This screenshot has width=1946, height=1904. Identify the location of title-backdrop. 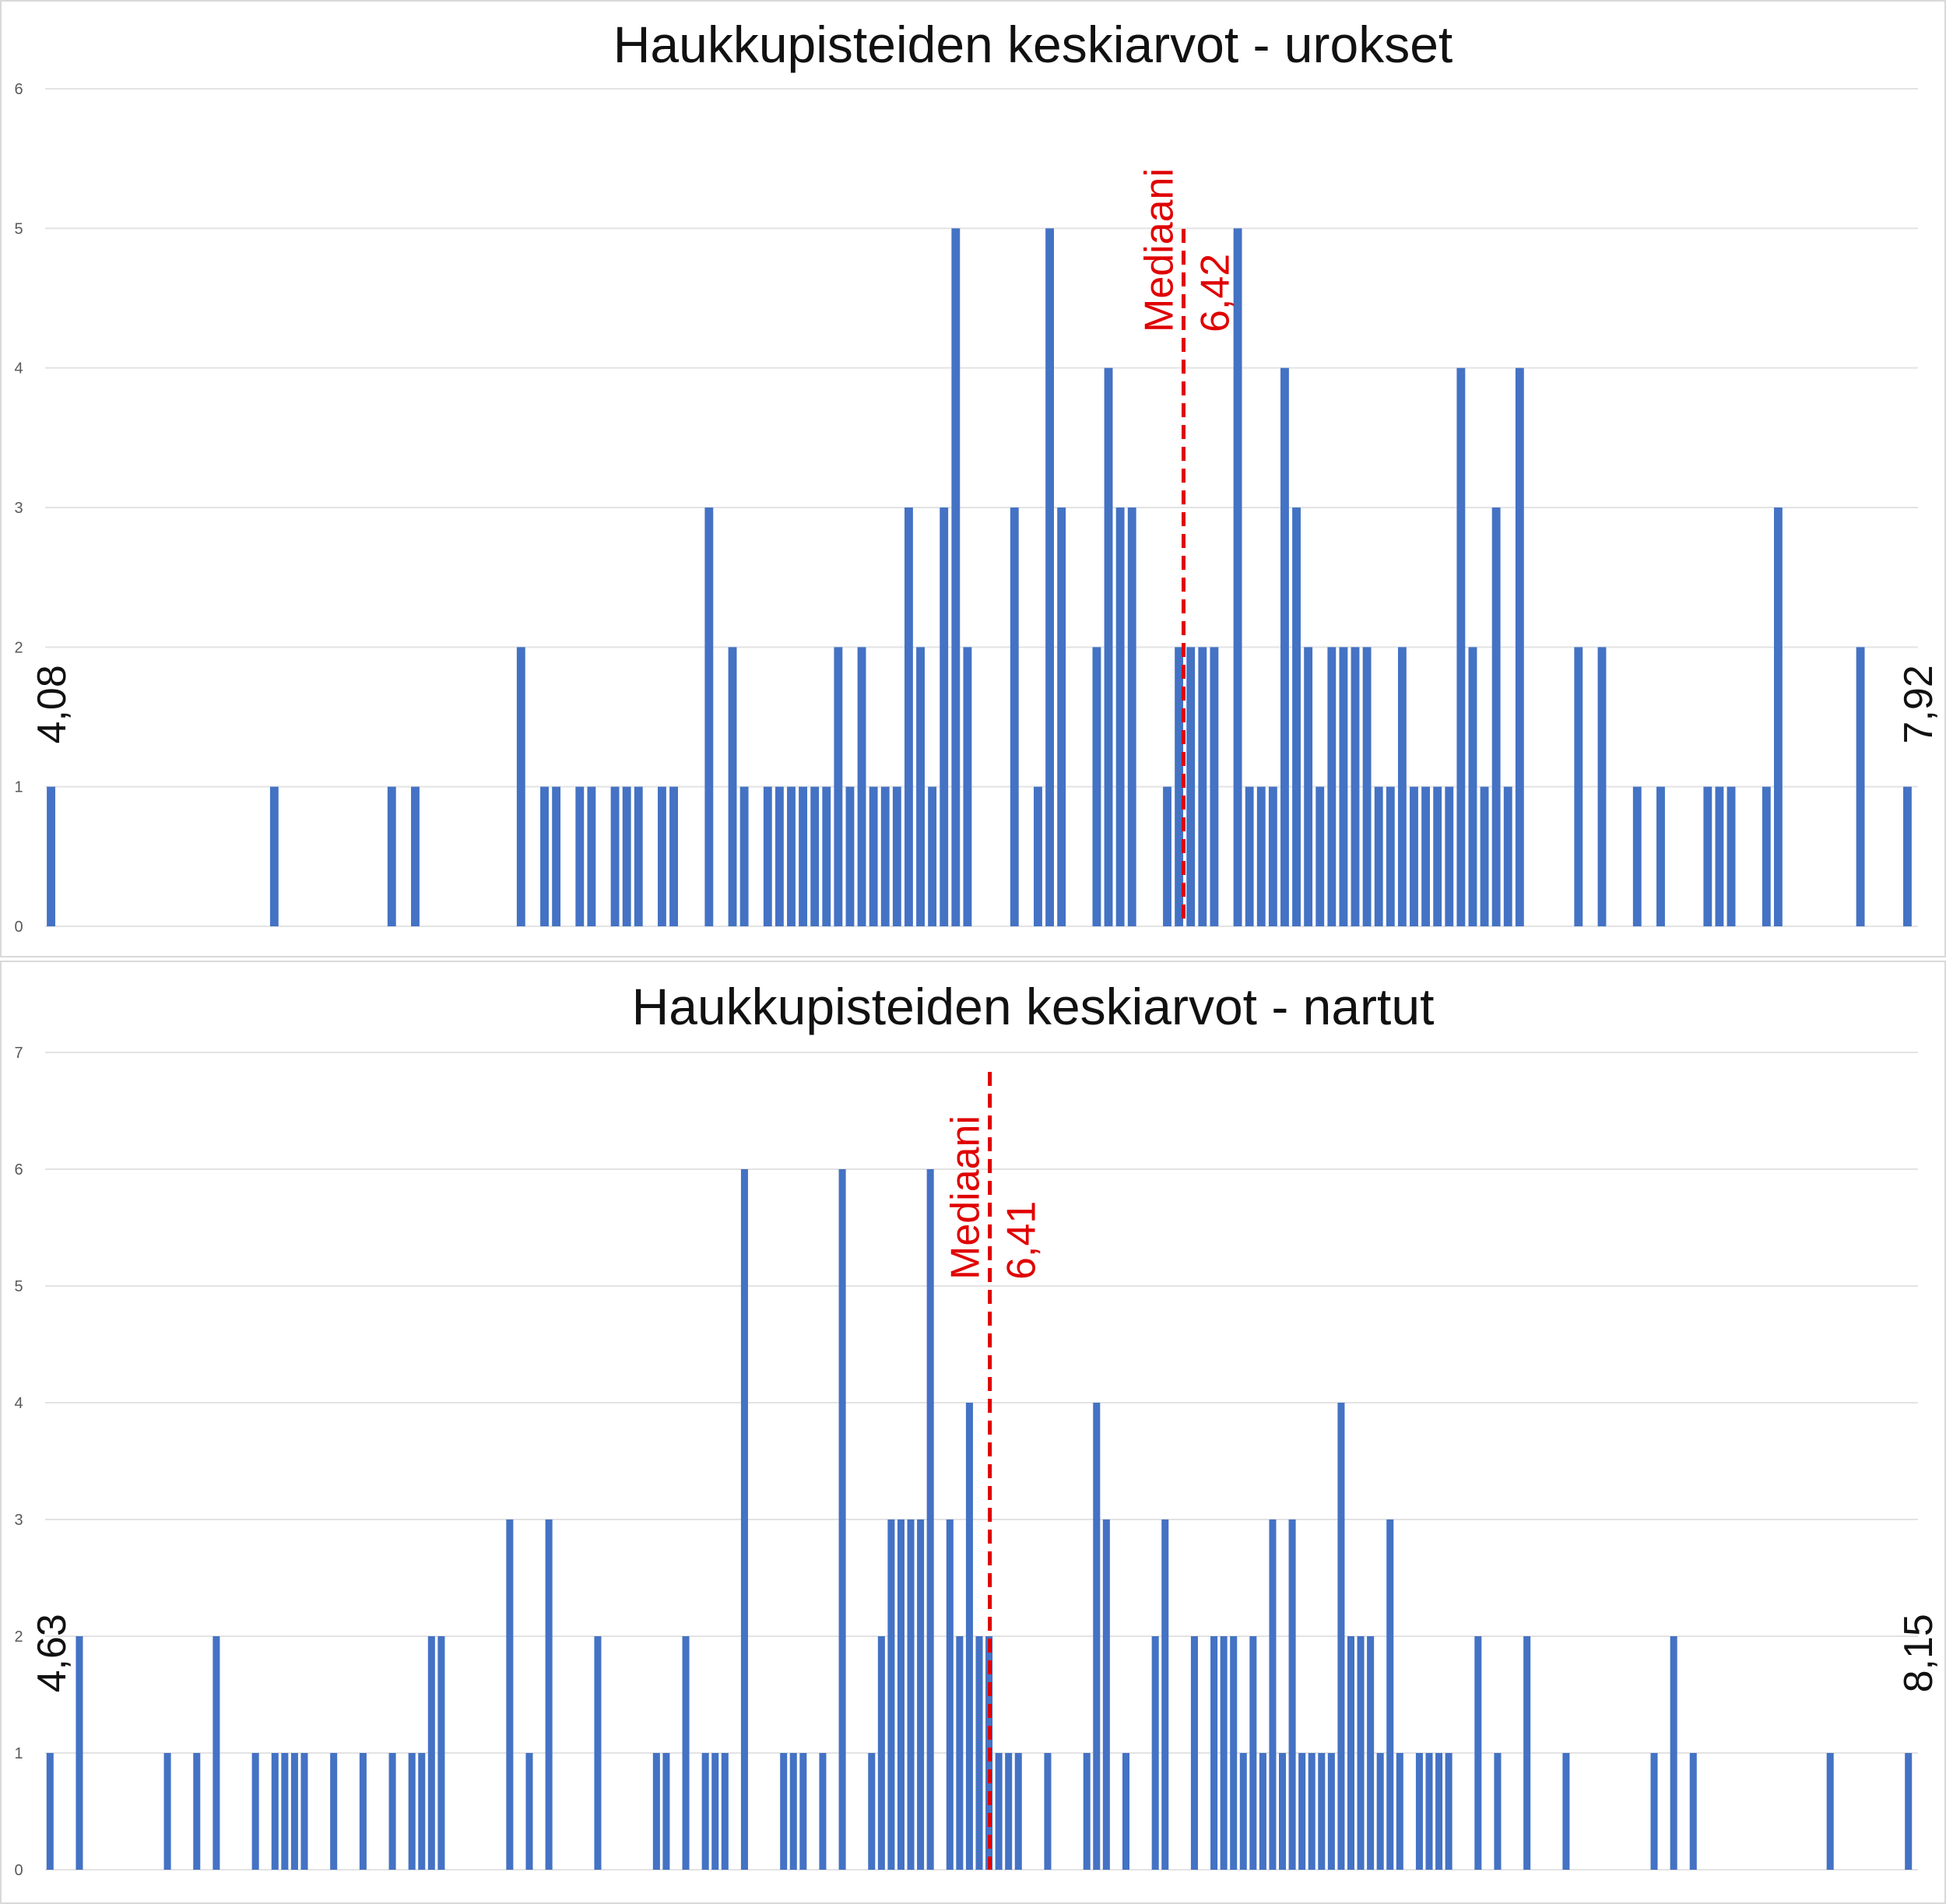
(1033, 45).